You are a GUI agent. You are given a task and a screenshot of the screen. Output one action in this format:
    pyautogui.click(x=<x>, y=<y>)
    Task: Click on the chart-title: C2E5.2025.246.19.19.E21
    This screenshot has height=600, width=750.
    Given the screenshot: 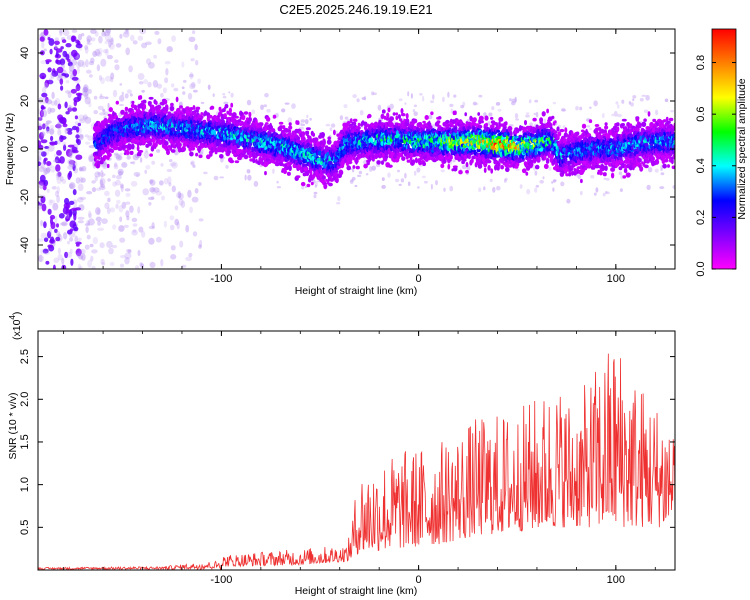 What is the action you would take?
    pyautogui.click(x=355, y=9)
    